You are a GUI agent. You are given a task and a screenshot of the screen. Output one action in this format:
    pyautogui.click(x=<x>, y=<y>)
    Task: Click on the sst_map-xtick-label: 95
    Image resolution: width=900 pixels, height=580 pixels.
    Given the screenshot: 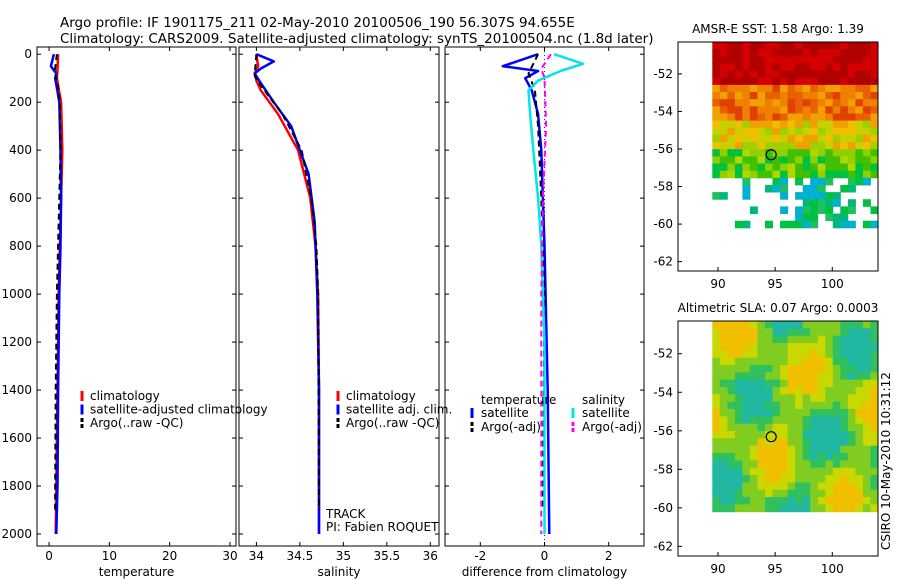 What is the action you would take?
    pyautogui.click(x=775, y=284)
    